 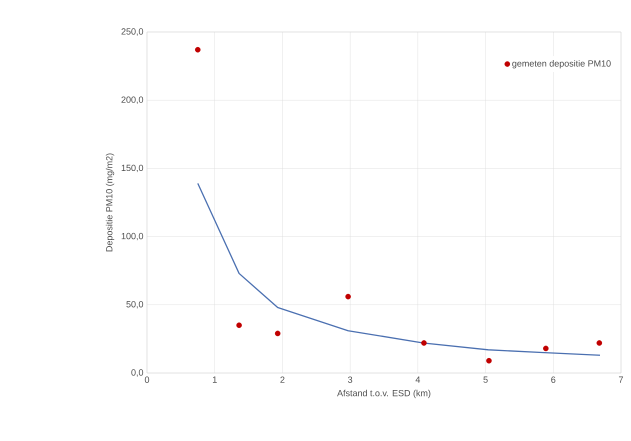 What do you see at coordinates (553, 379) in the screenshot?
I see `x-tick-label: 6` at bounding box center [553, 379].